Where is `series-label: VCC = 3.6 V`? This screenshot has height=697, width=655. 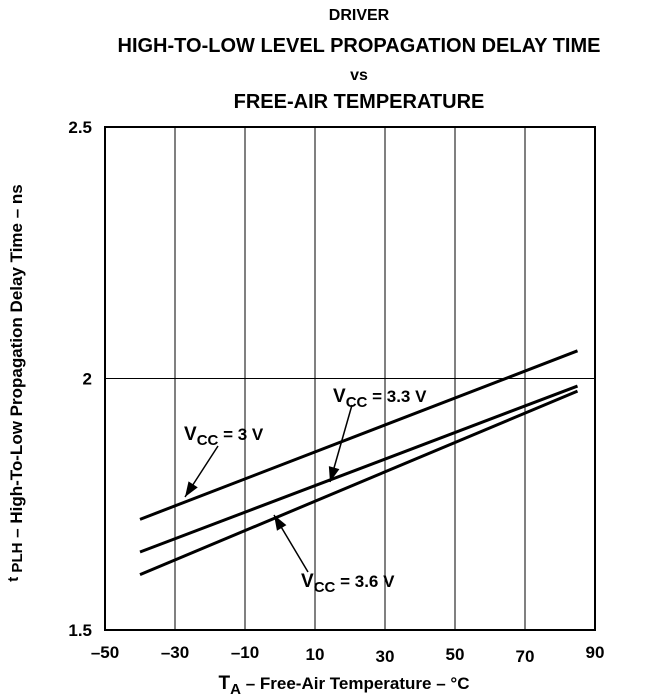
series-label: VCC = 3.6 V is located at coordinates (348, 583).